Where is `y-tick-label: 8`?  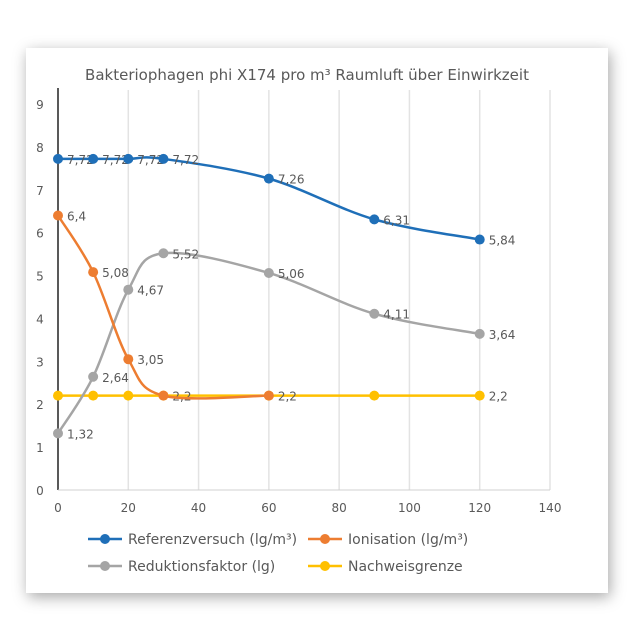 y-tick-label: 8 is located at coordinates (40, 148).